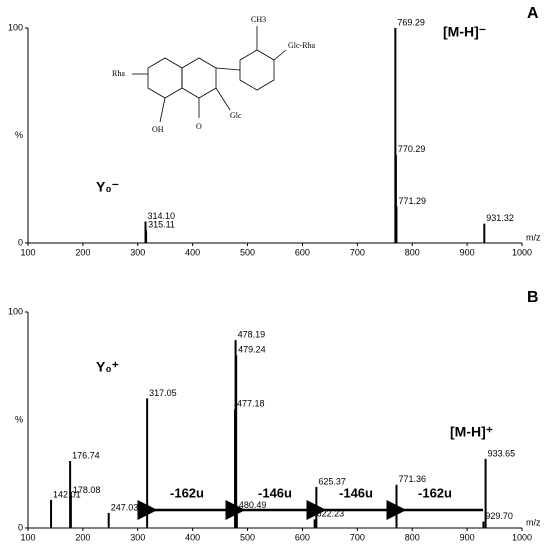 Image resolution: width=550 pixels, height=550 pixels. What do you see at coordinates (236, 115) in the screenshot?
I see `structure-label: Glc` at bounding box center [236, 115].